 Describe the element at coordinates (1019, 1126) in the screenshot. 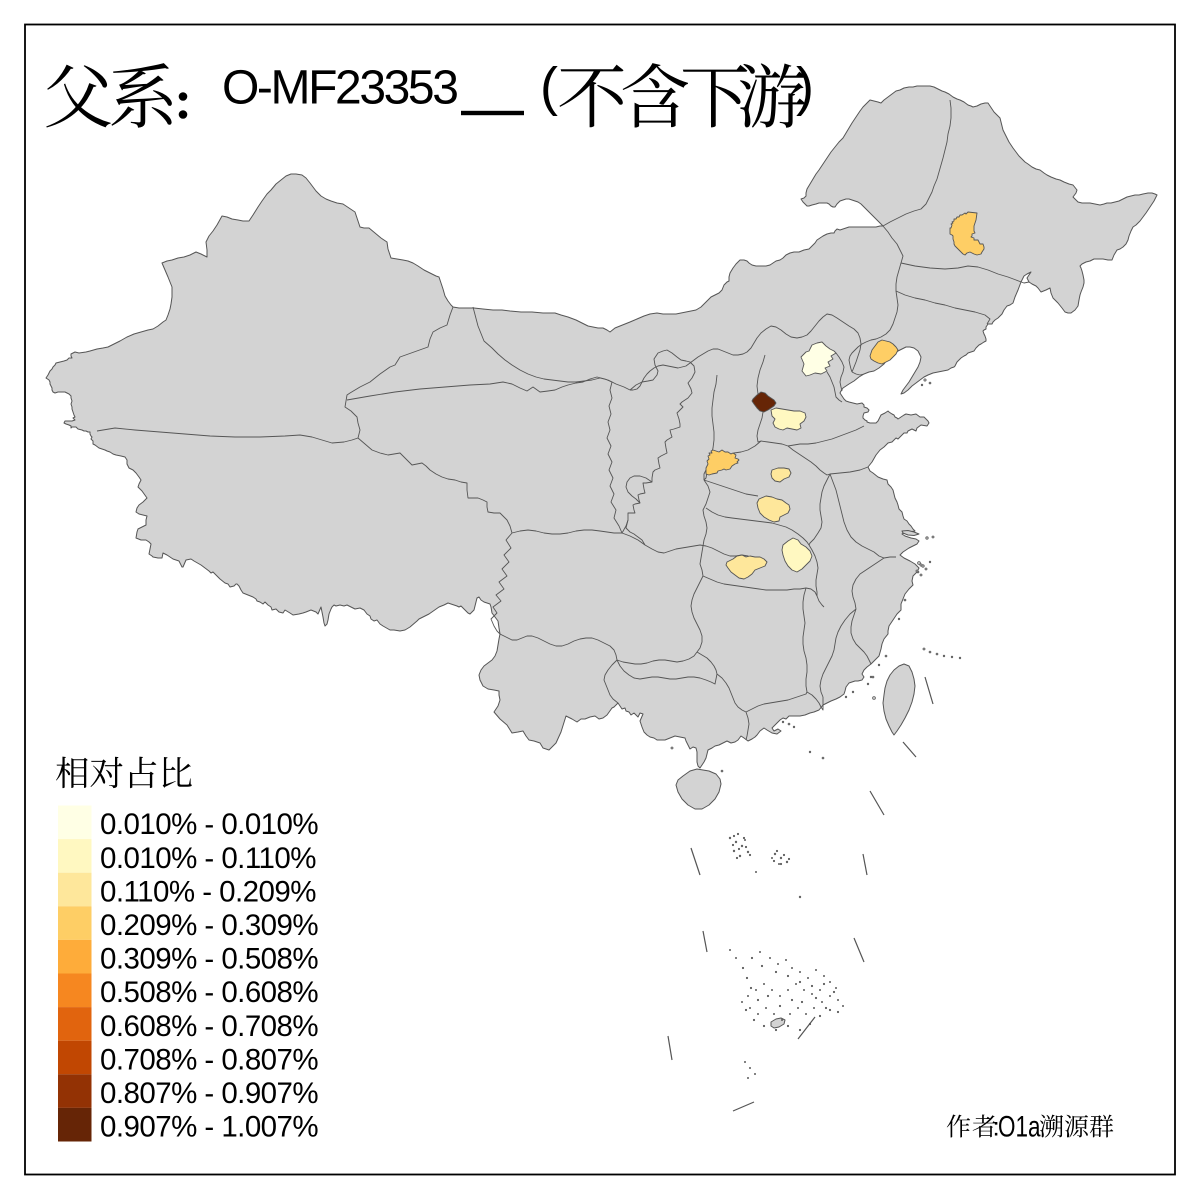

I see `svg-text: O1a` at that location.